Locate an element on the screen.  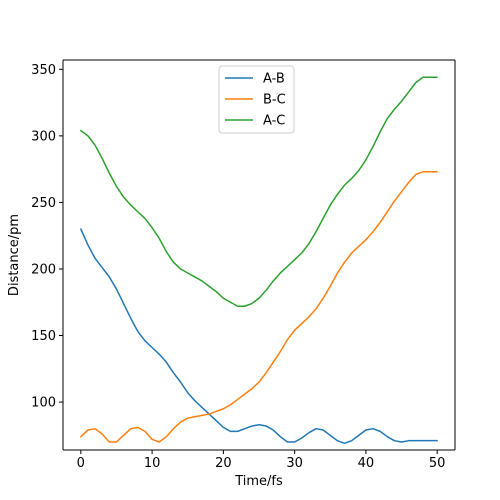
y-axis-label: Distance/pm is located at coordinates (14, 255).